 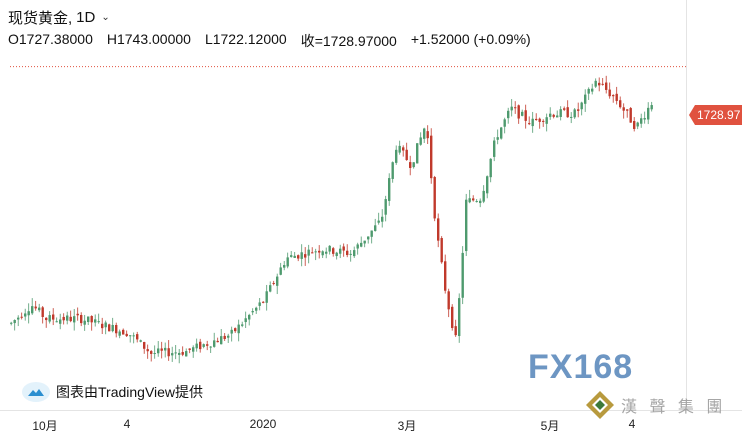 What do you see at coordinates (112, 392) in the screenshot?
I see `tradingview-credit: 图表由TradingView提供` at bounding box center [112, 392].